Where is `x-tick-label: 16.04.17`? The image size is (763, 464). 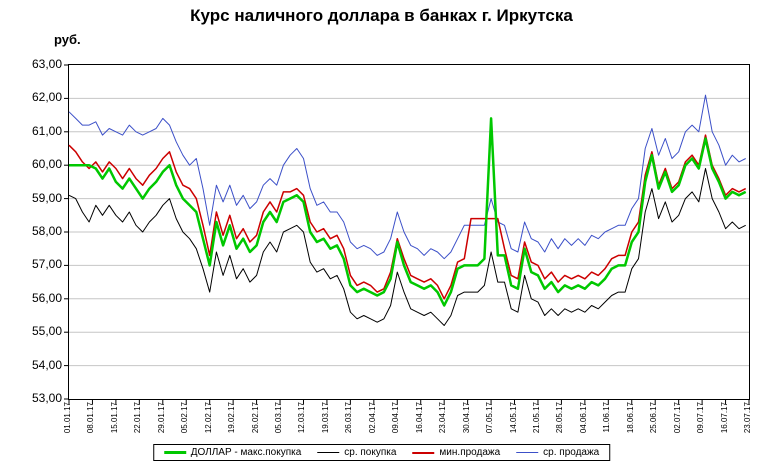
x-tick-label: 16.04.17 is located at coordinates (419, 418).